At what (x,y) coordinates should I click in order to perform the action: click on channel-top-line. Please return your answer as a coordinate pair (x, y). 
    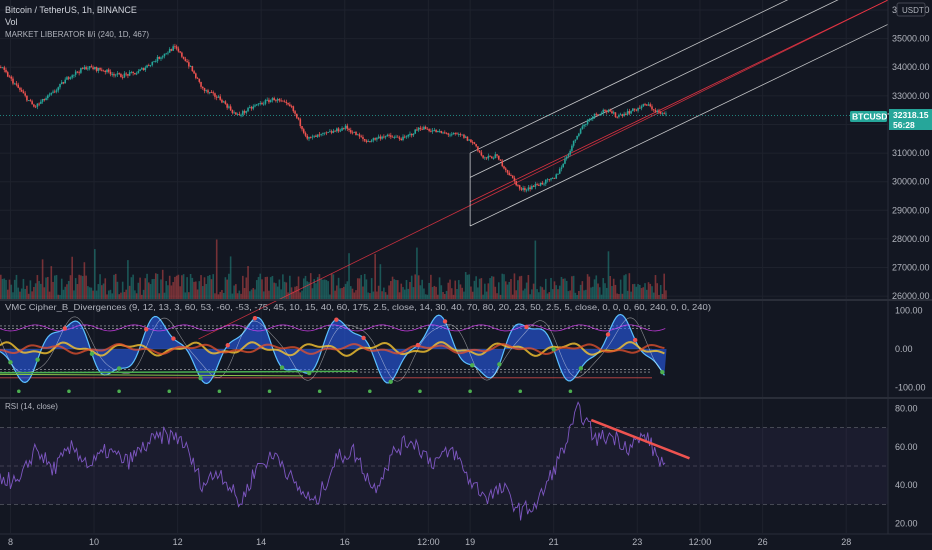
    Looking at the image, I should click on (678, 77).